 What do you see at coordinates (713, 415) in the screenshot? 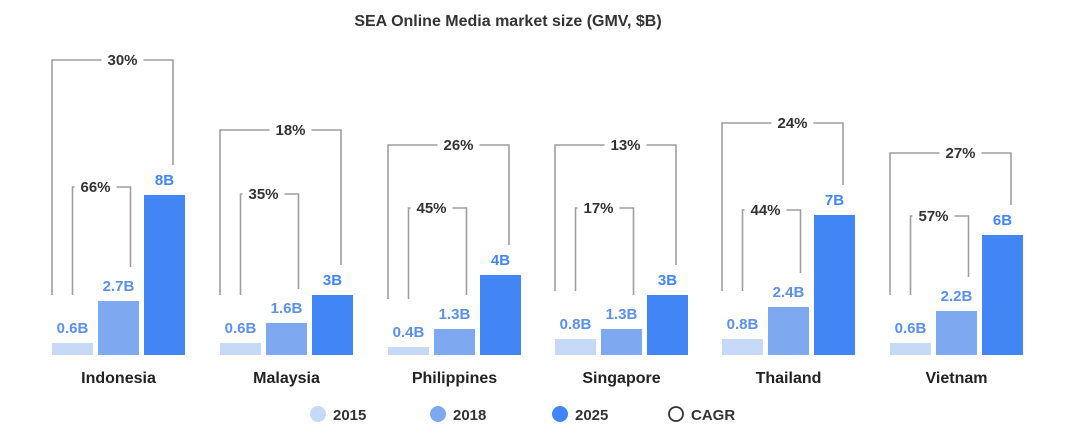
I see `legend-label-cagr: CAGR` at bounding box center [713, 415].